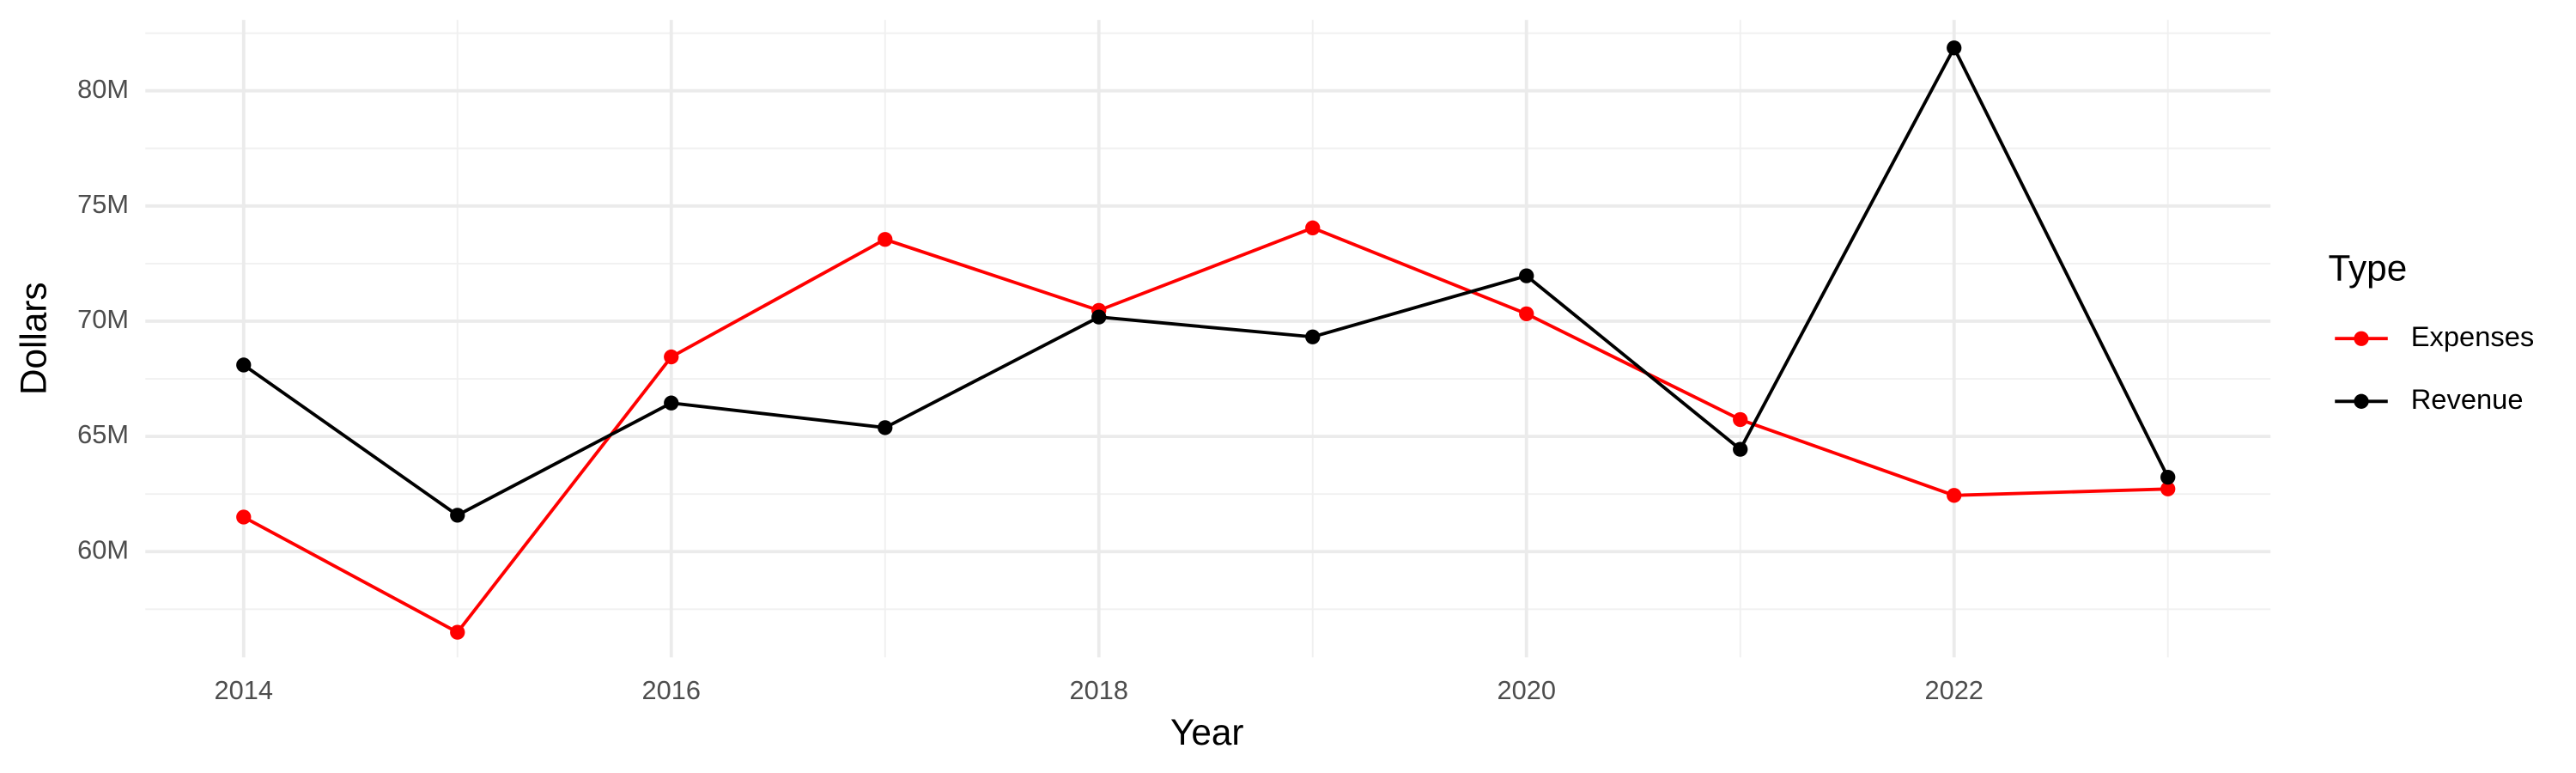 This screenshot has height=773, width=2576. I want to click on legend-title: Type, so click(2368, 268).